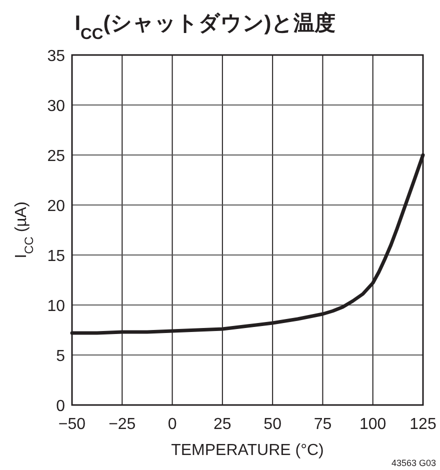 This screenshot has height=470, width=440. What do you see at coordinates (56, 56) in the screenshot?
I see `y-tick-label: 35` at bounding box center [56, 56].